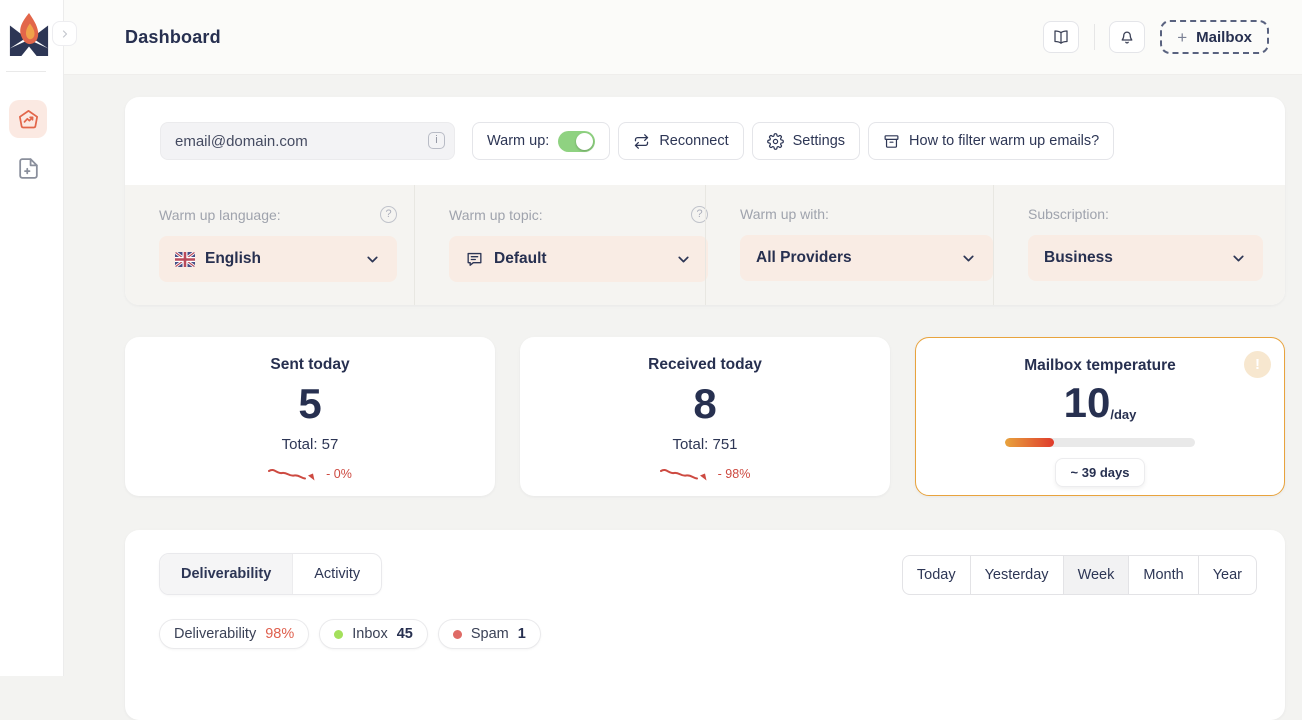 Image resolution: width=1302 pixels, height=720 pixels. What do you see at coordinates (683, 37) in the screenshot?
I see `top-header: Dashboard + Mailbox` at bounding box center [683, 37].